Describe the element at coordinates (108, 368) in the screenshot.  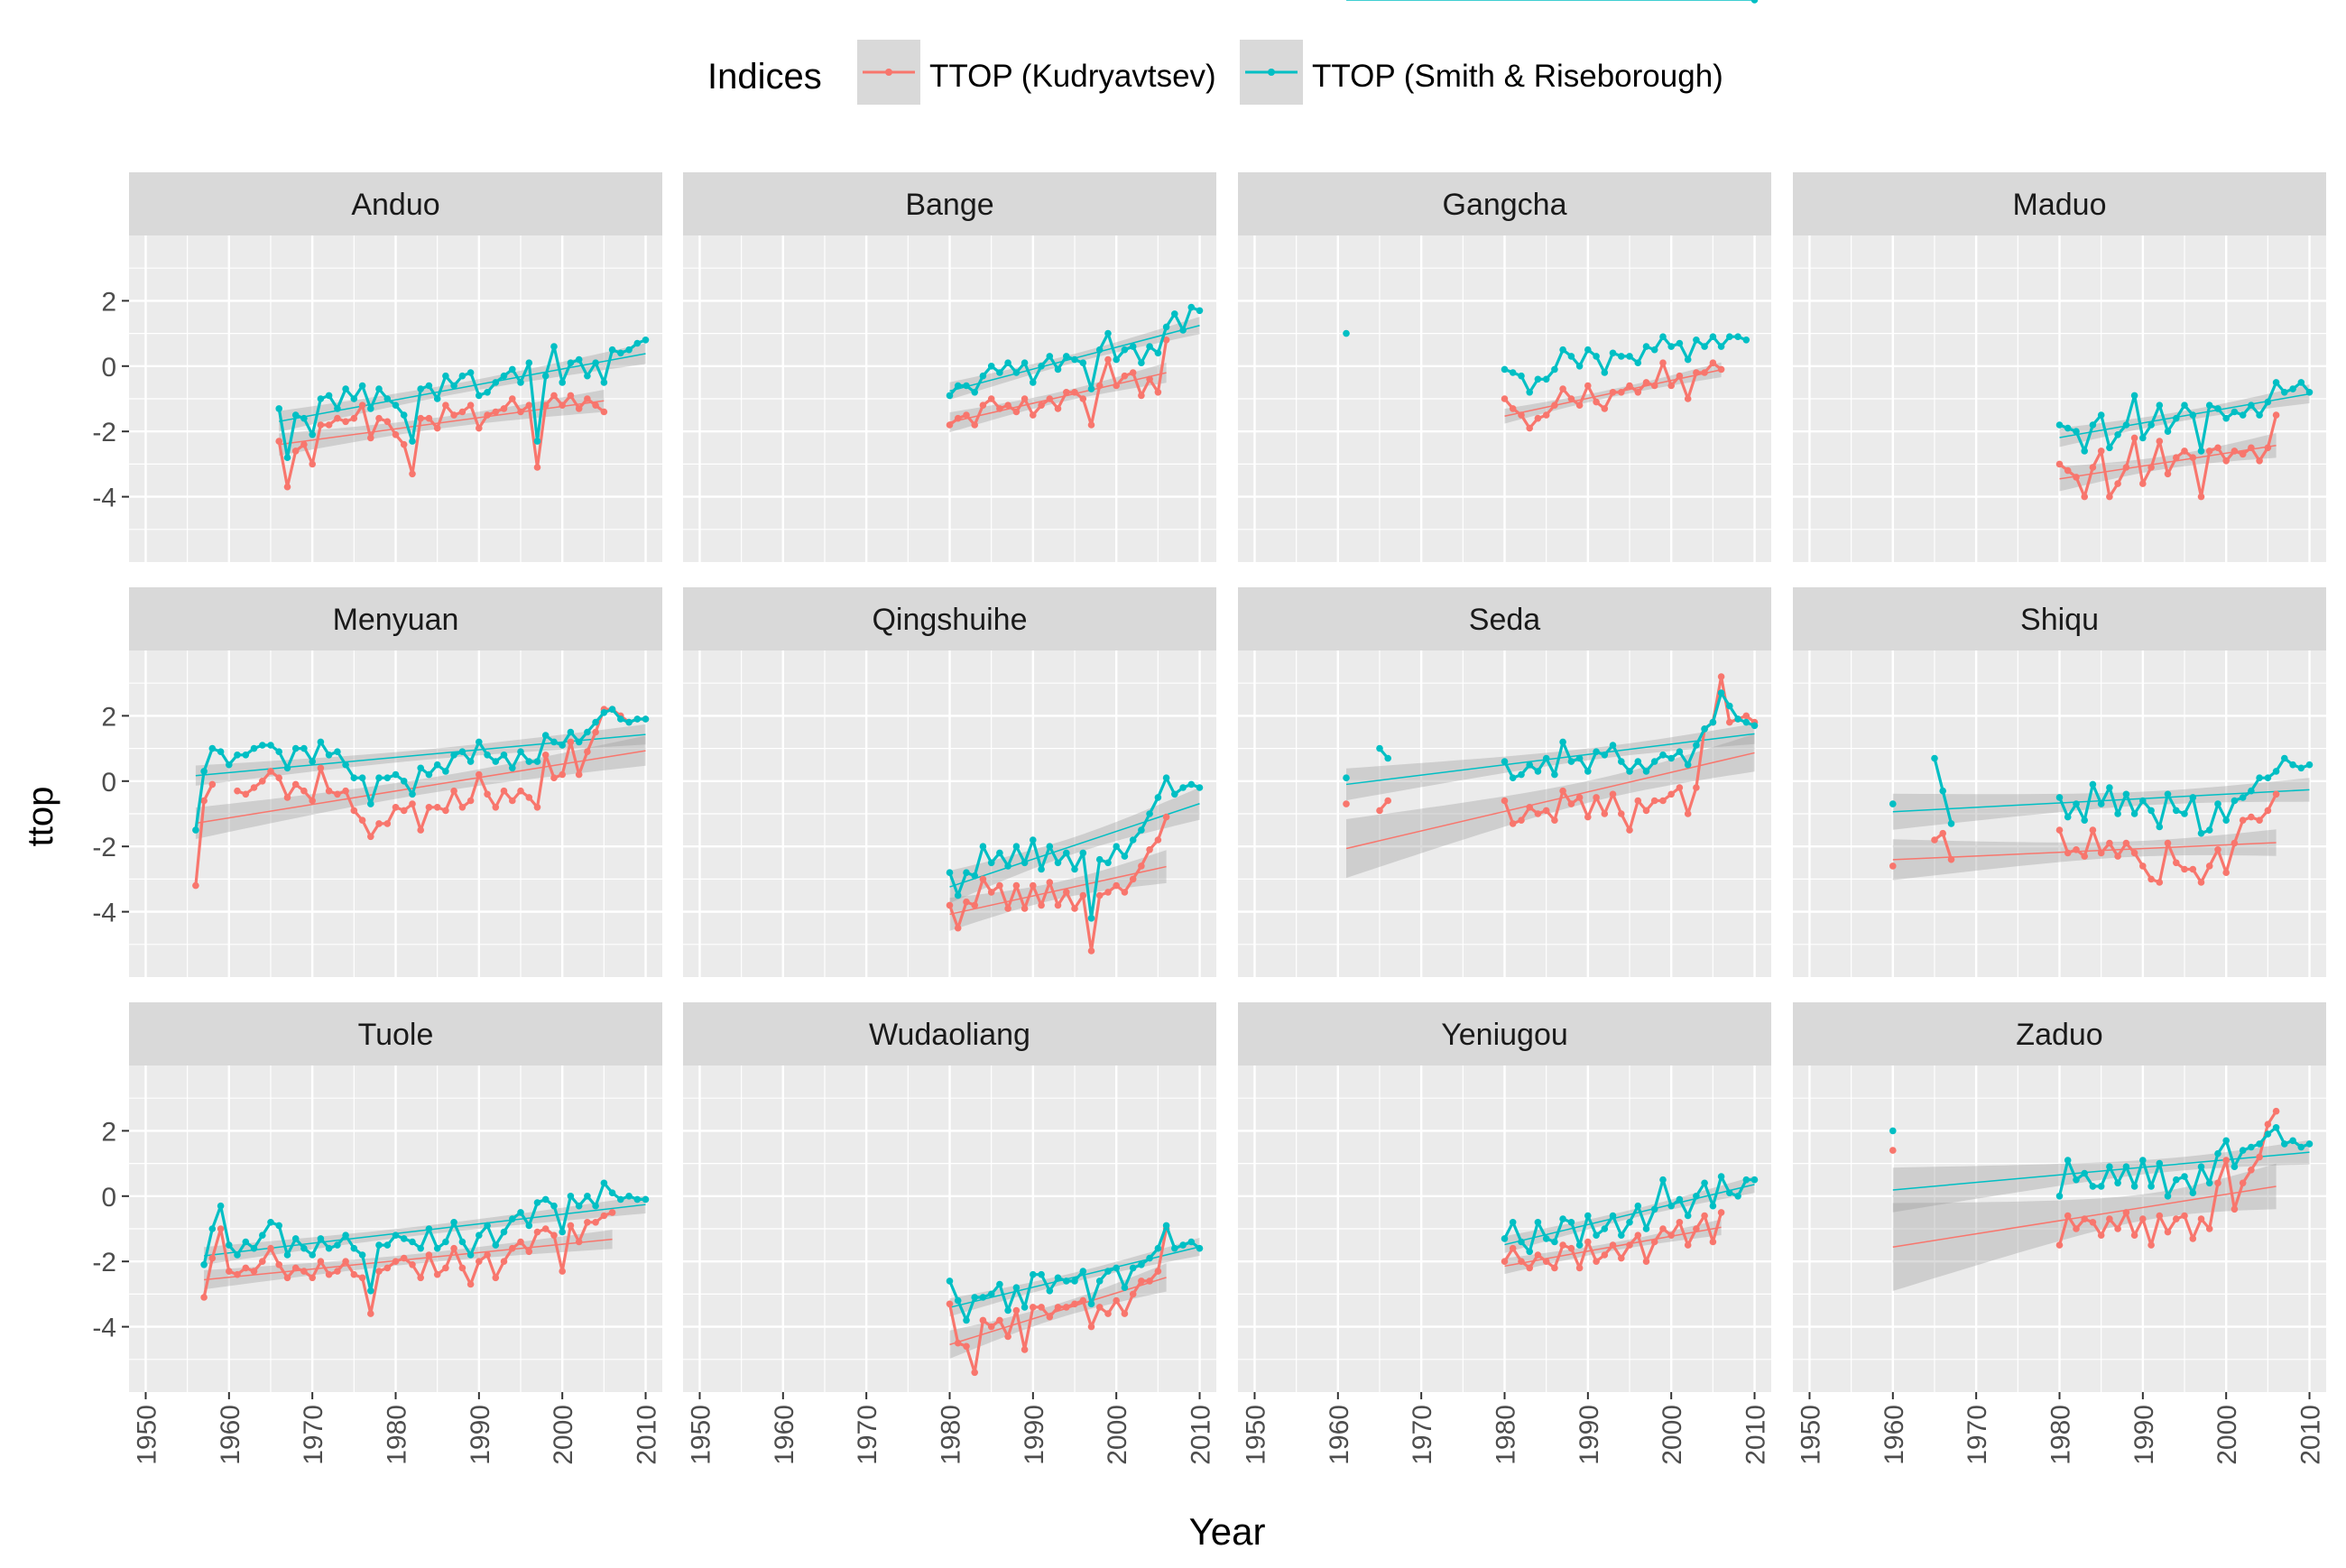
I see `y-tick-label: 0` at that location.